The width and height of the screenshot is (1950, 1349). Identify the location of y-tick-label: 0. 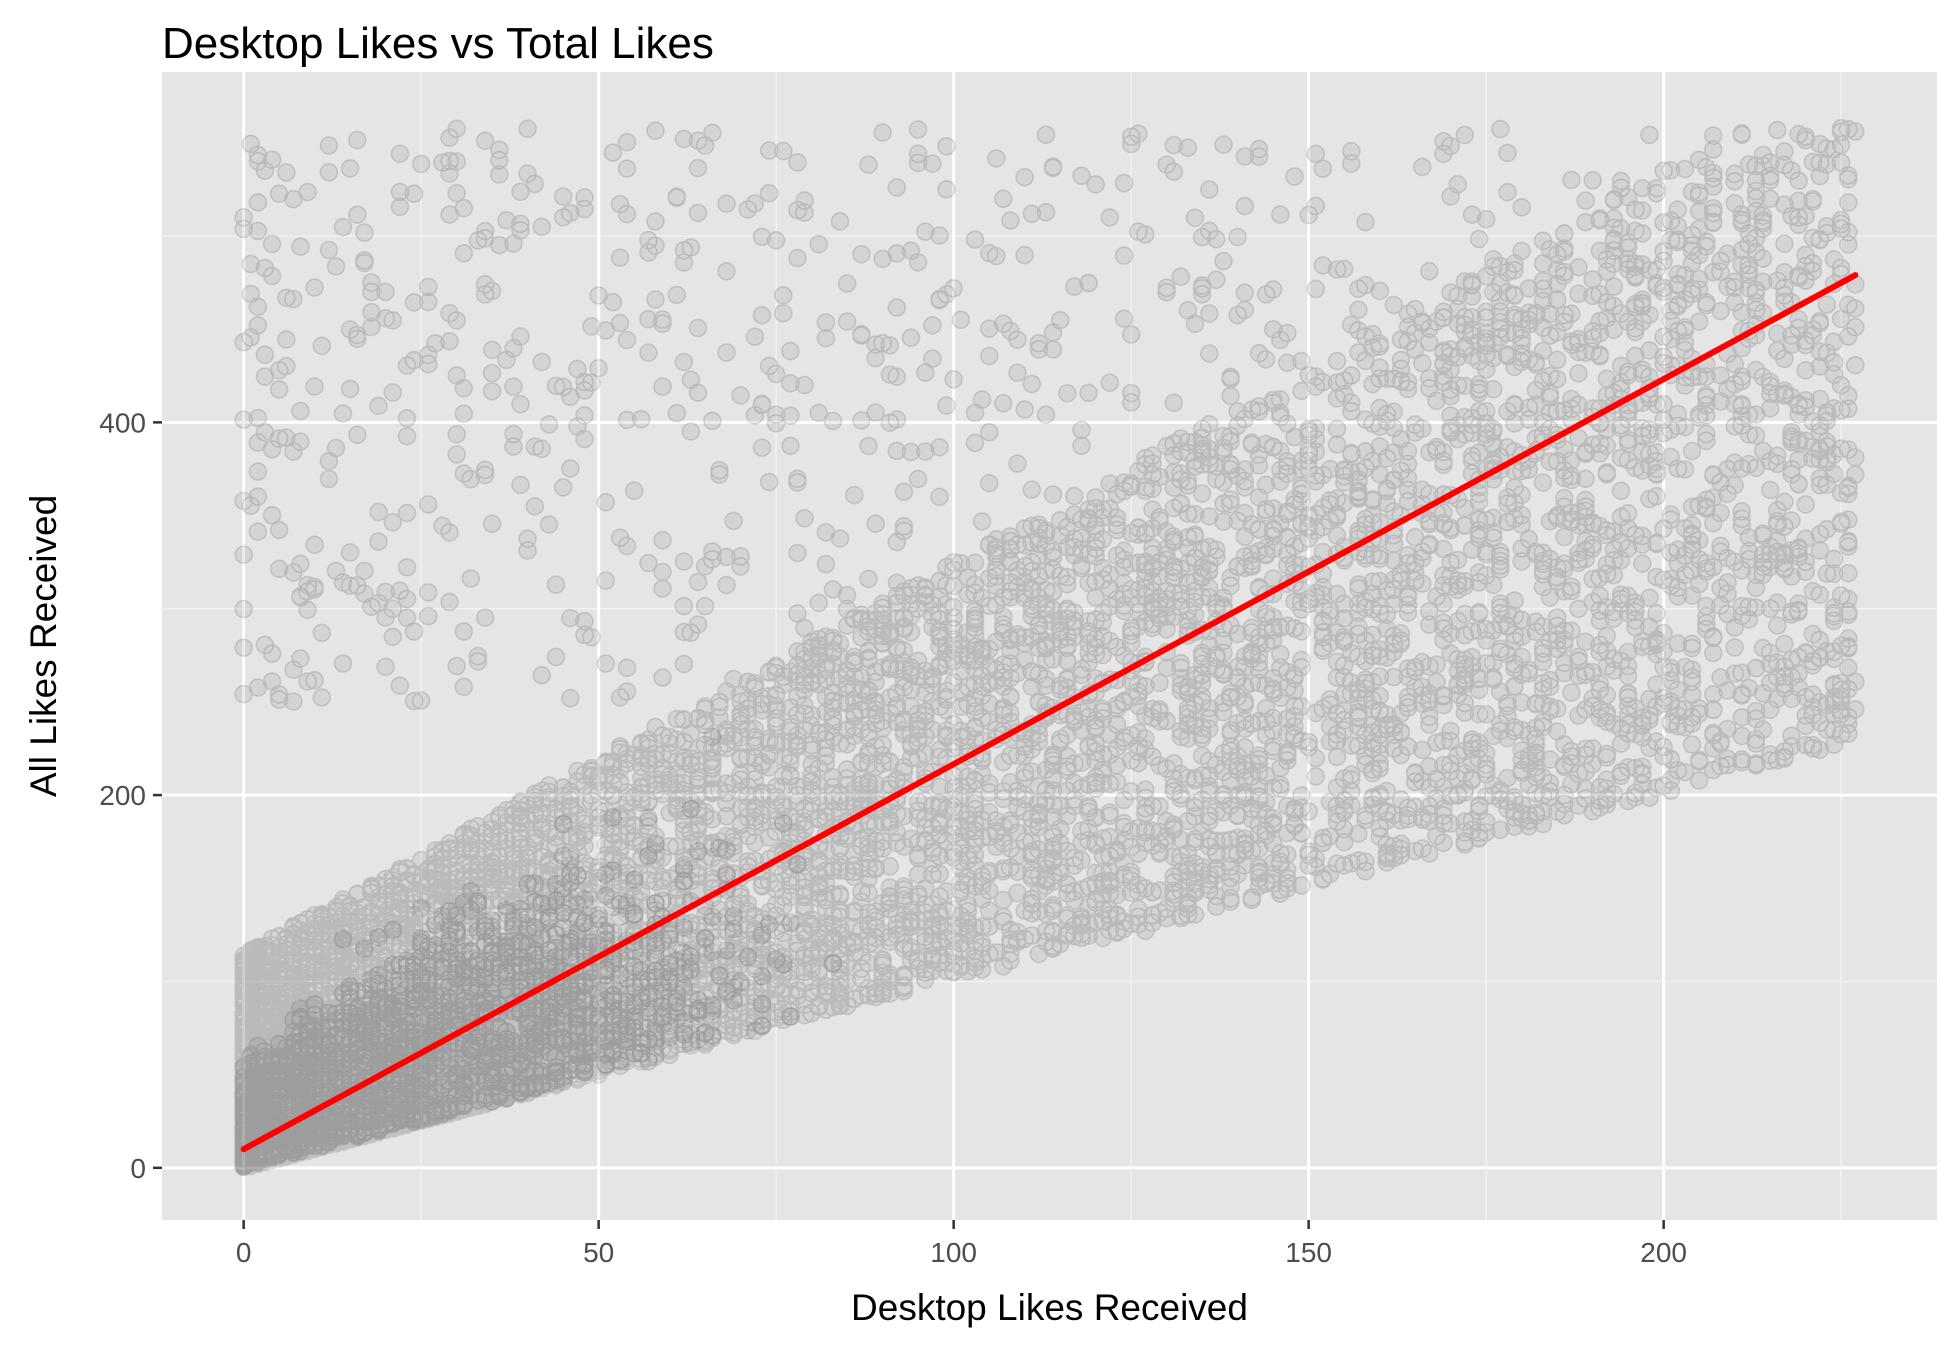
(138, 1168).